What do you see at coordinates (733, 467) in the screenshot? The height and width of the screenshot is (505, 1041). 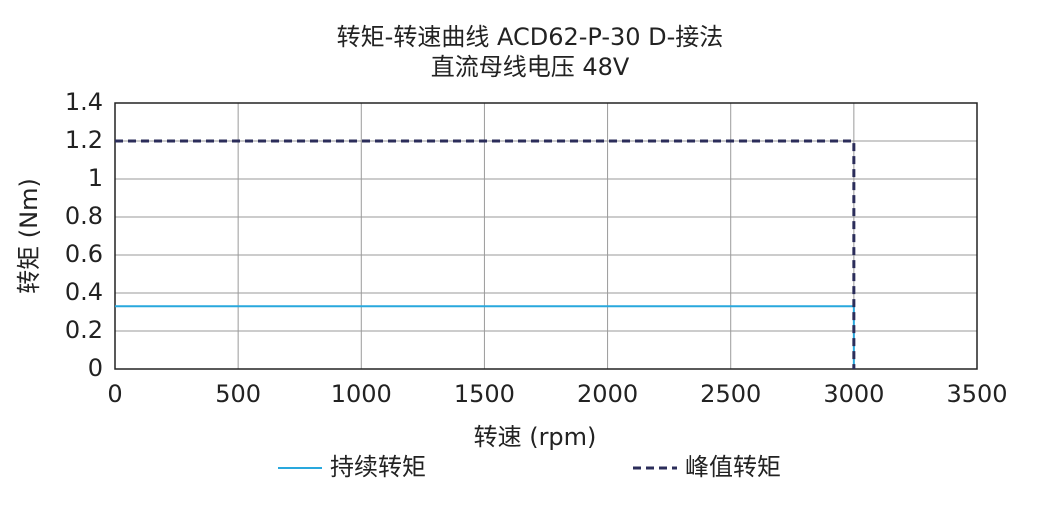 I see `legend-label: 峰值转矩` at bounding box center [733, 467].